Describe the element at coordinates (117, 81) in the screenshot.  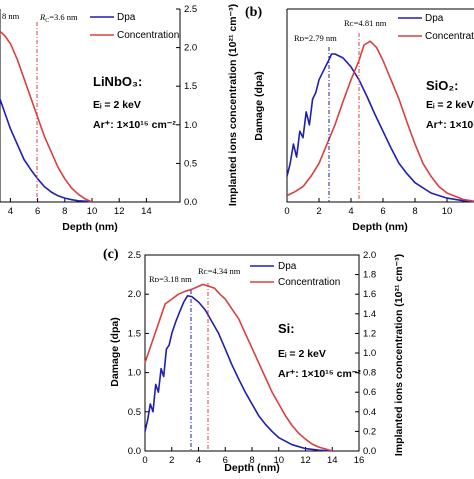
I see `panel-a-material: LiNbO₃:` at that location.